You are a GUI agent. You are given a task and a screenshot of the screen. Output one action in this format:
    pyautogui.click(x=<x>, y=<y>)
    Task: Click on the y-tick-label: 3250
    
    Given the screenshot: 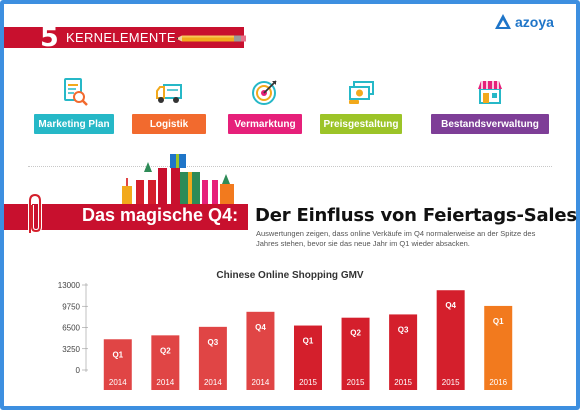 What is the action you would take?
    pyautogui.click(x=71, y=349)
    